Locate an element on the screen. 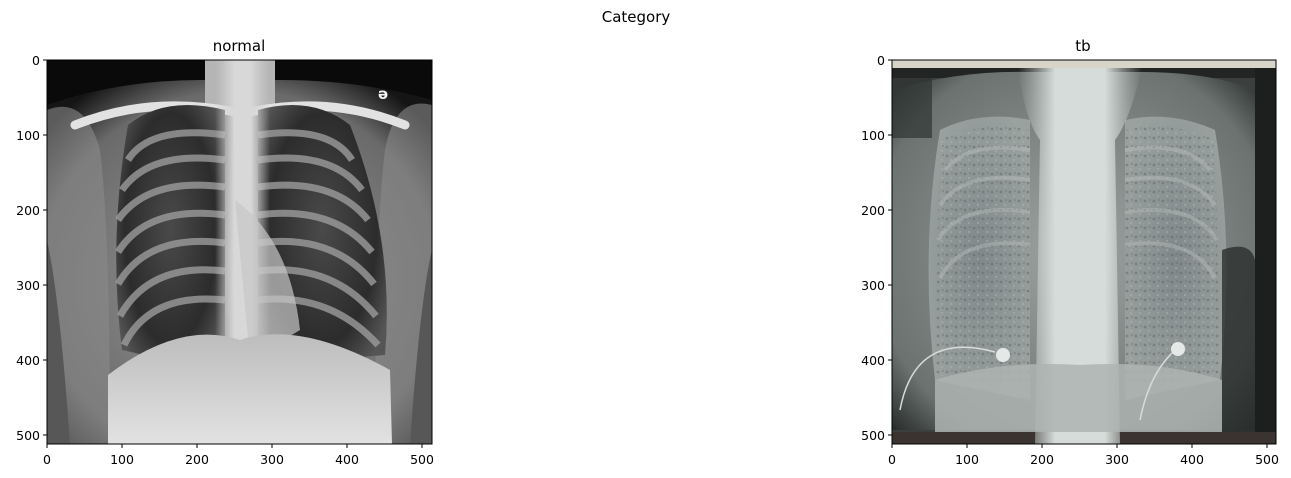 This screenshot has width=1291, height=478. figure-suptitle: Category is located at coordinates (636, 17).